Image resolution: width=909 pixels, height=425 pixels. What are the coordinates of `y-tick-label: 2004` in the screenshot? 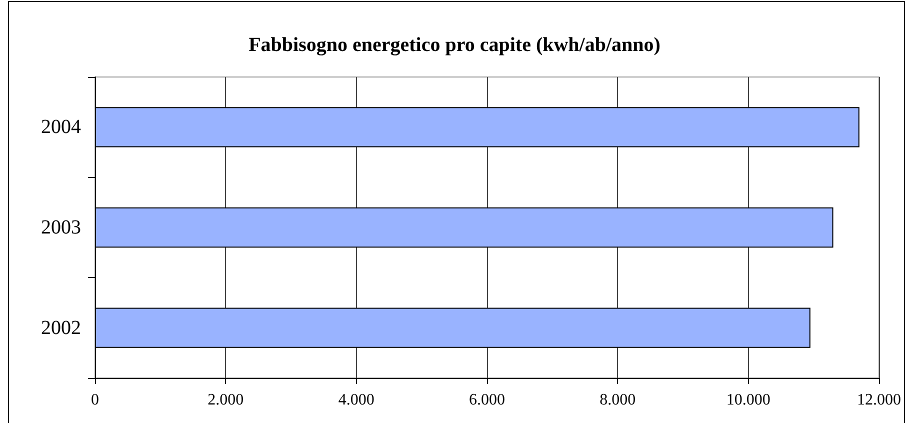 It's located at (61, 127).